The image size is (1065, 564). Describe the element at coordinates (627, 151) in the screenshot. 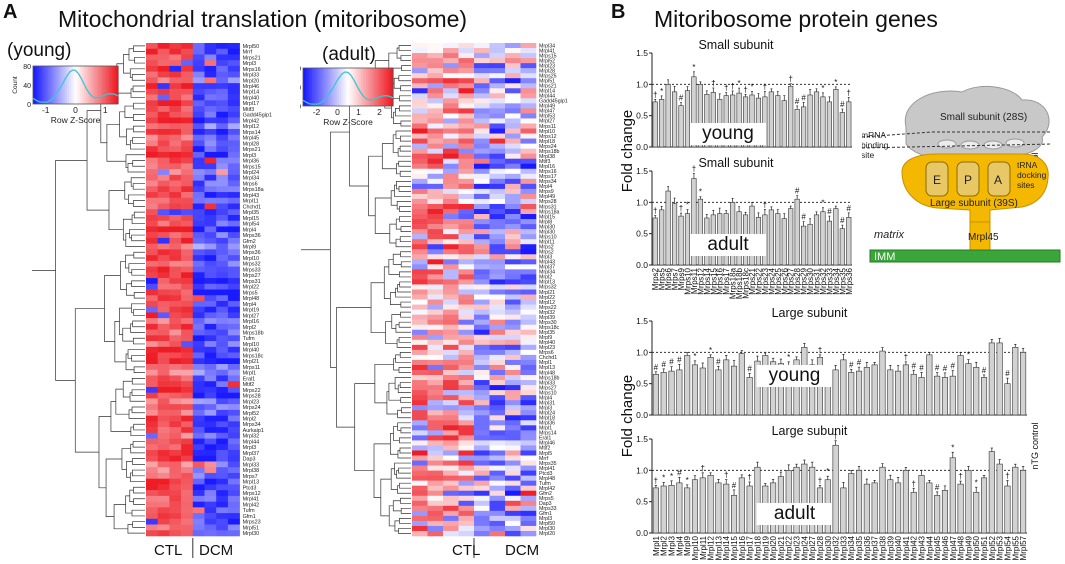

I see `y-axis-label: Fold change` at that location.